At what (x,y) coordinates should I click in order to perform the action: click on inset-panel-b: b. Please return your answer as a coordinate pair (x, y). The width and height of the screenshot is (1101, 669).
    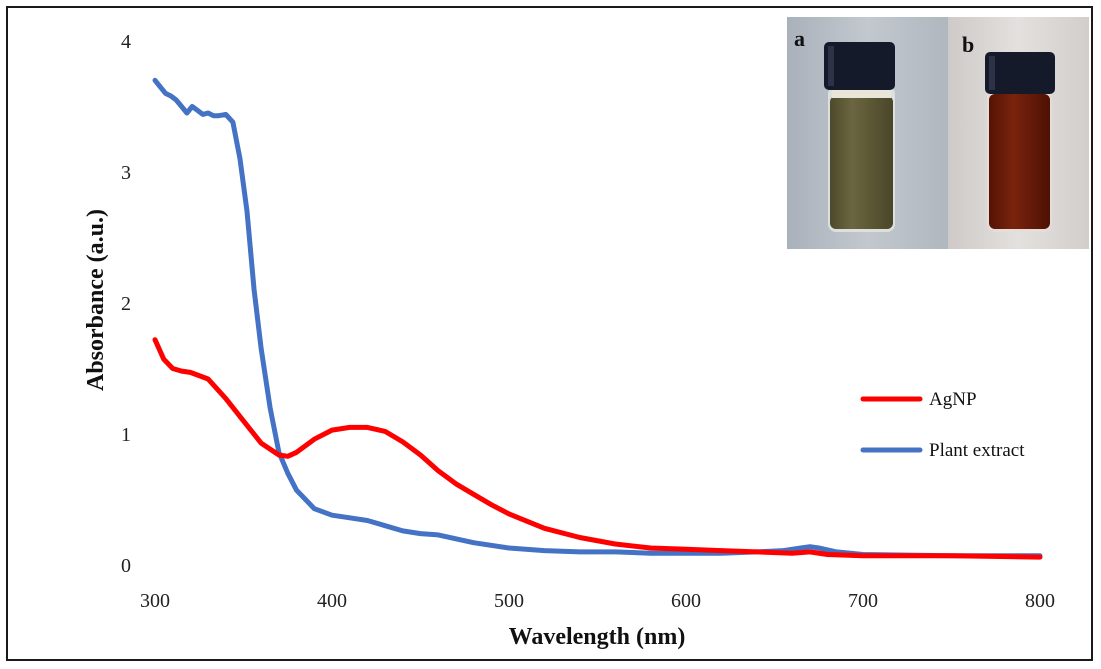
    Looking at the image, I should click on (1018, 133).